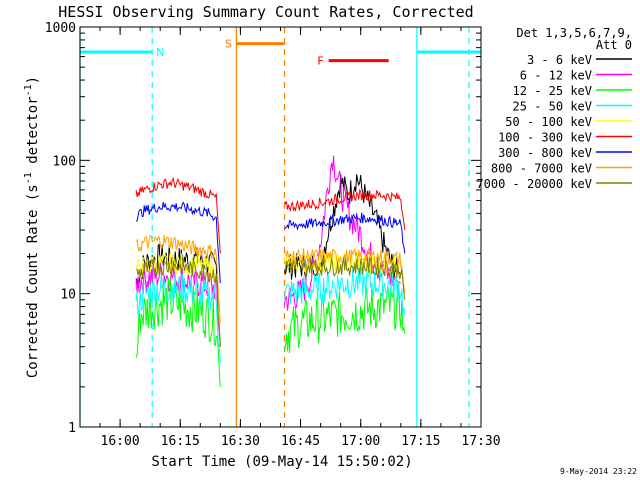 This screenshot has height=480, width=640. Describe the element at coordinates (598, 471) in the screenshot. I see `footer-date: 9-May-2014 23:22` at that location.